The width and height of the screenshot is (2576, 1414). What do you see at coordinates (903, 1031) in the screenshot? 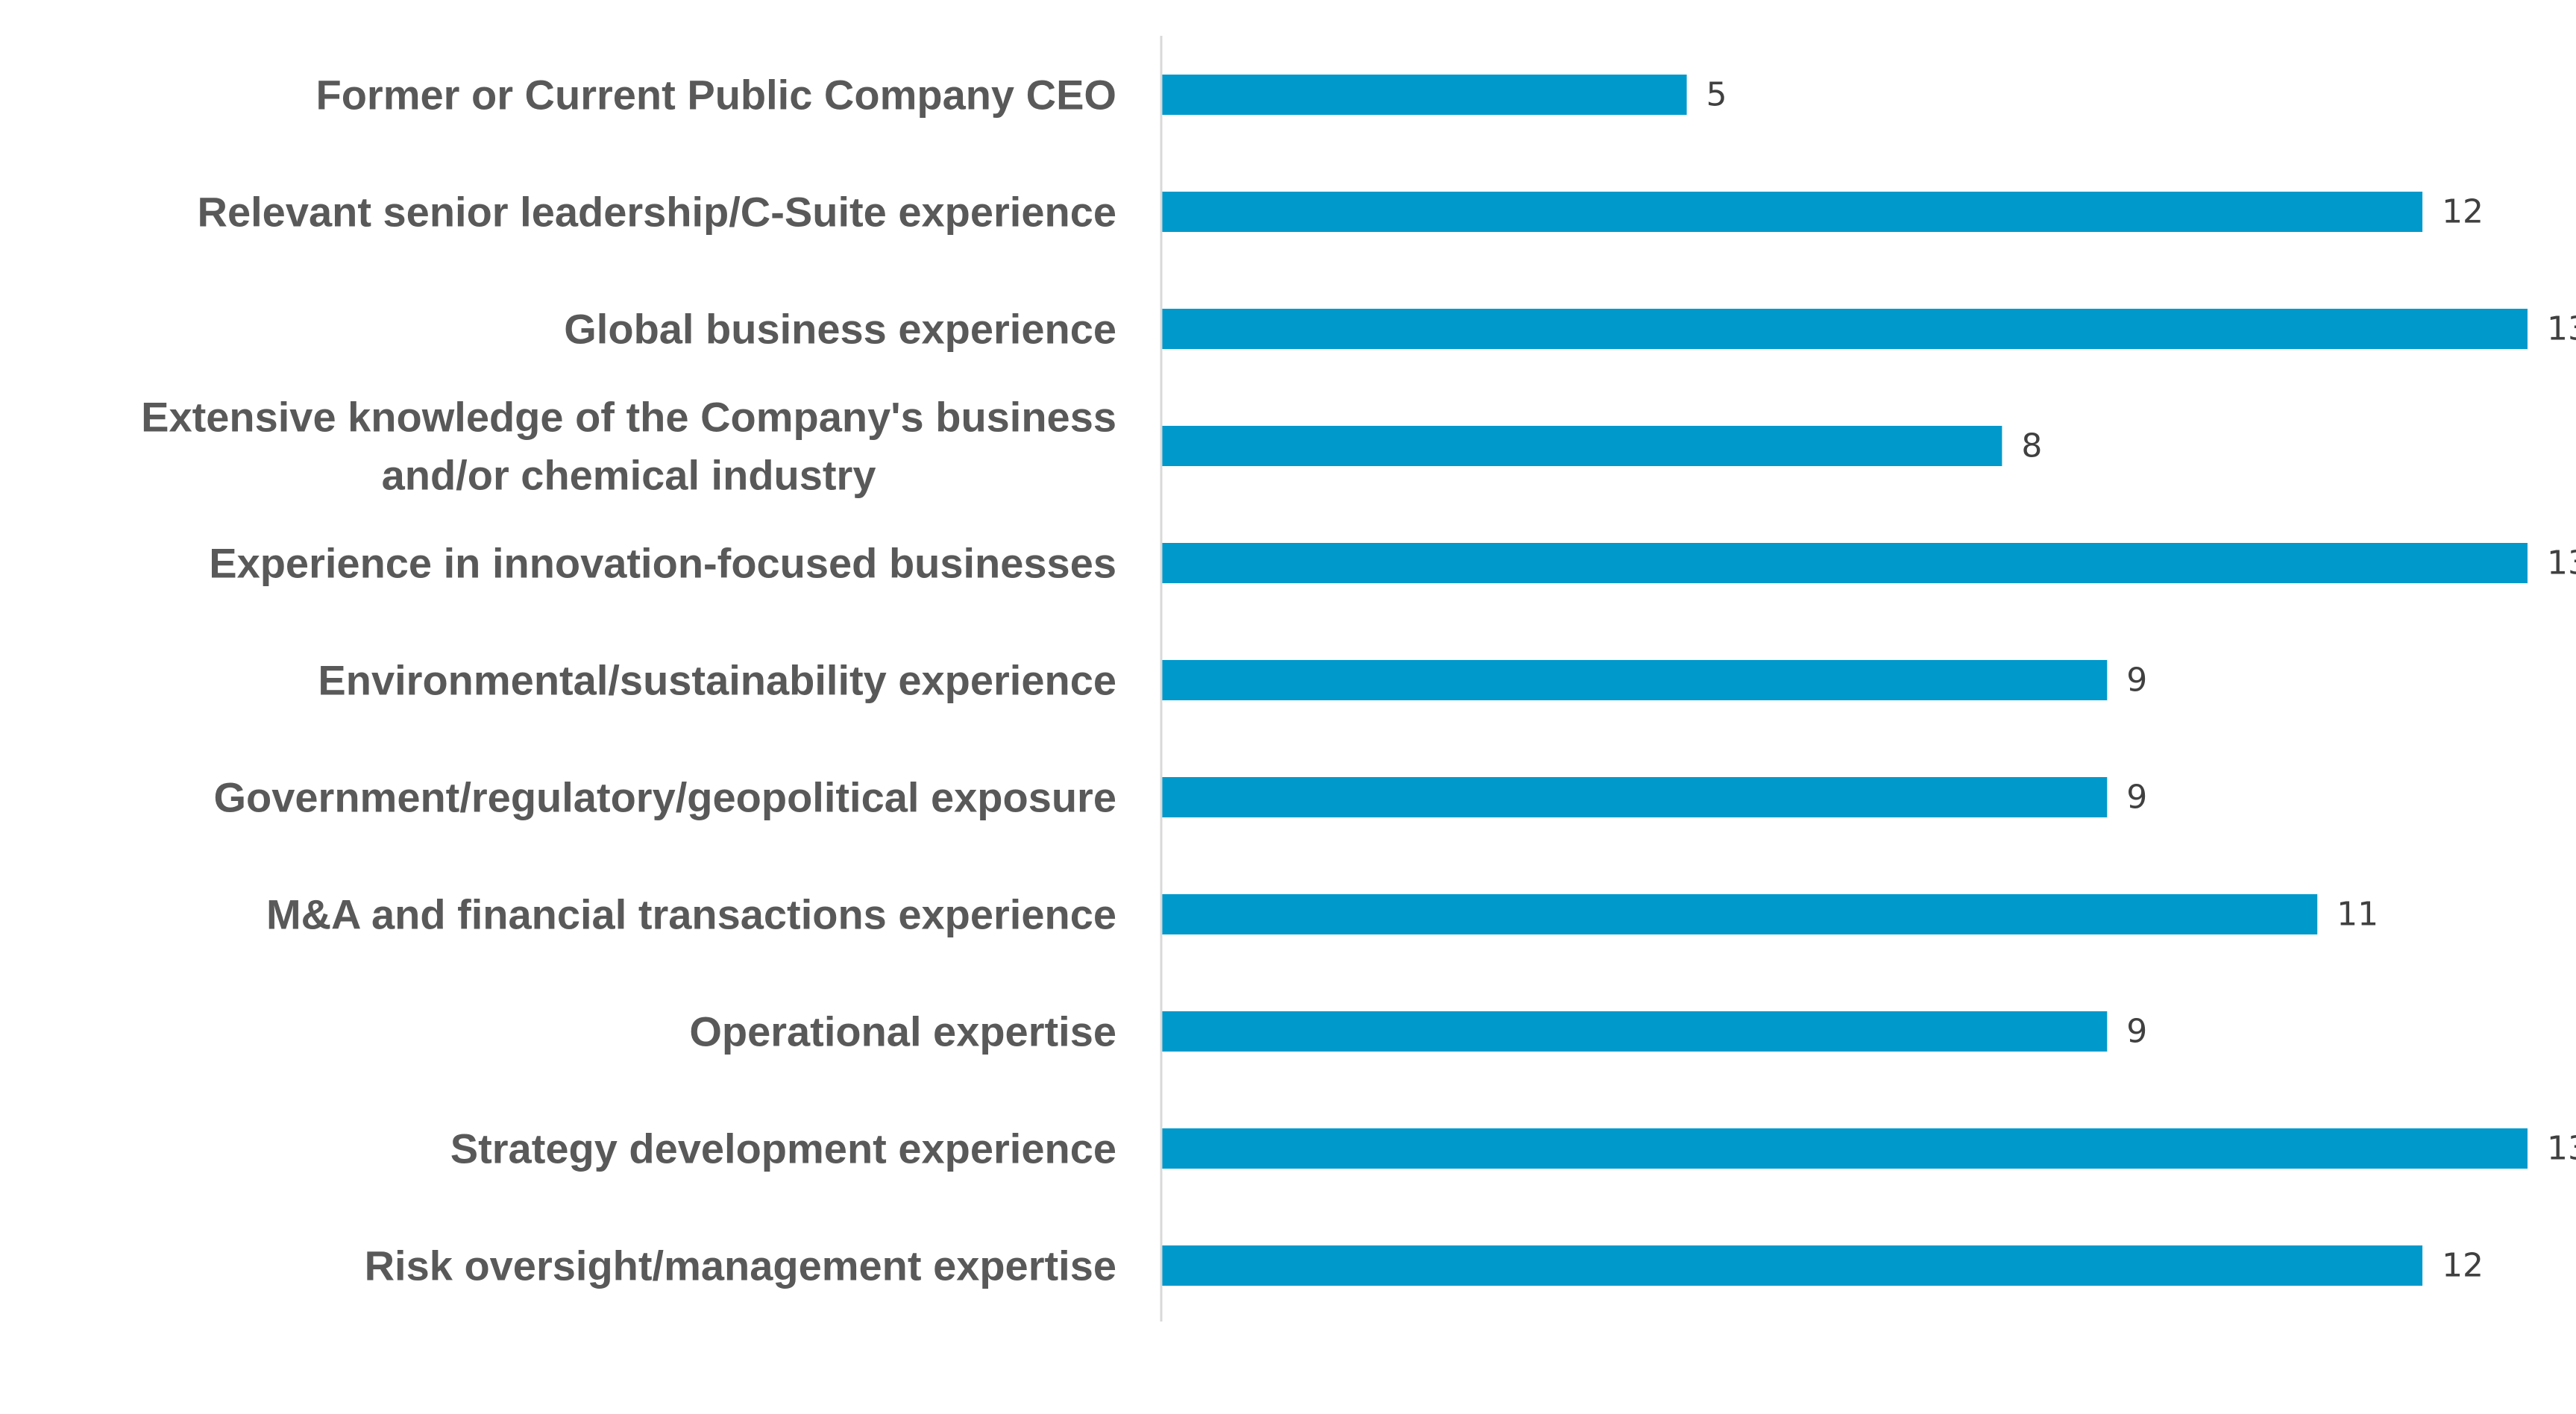
I see `category-label: Operational expertise` at bounding box center [903, 1031].